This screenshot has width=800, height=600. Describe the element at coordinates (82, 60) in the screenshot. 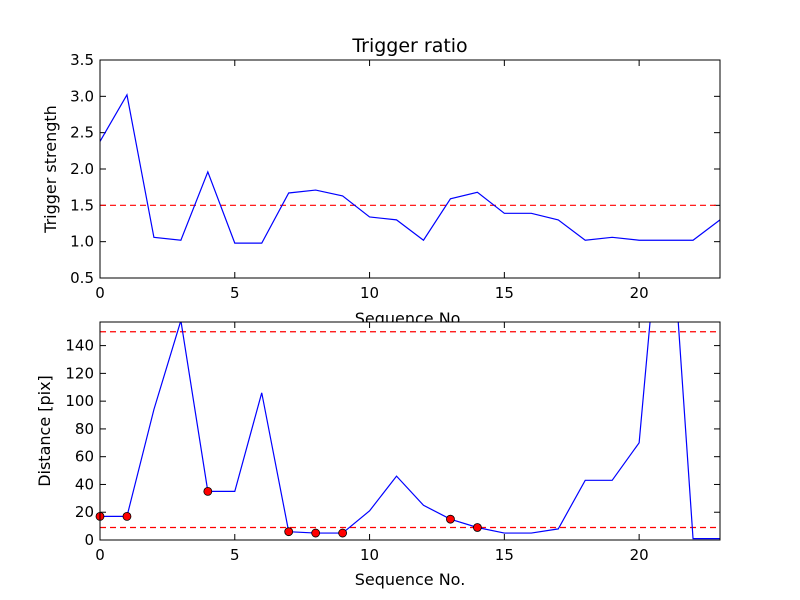

I see `y-tick-label: 3.5` at that location.